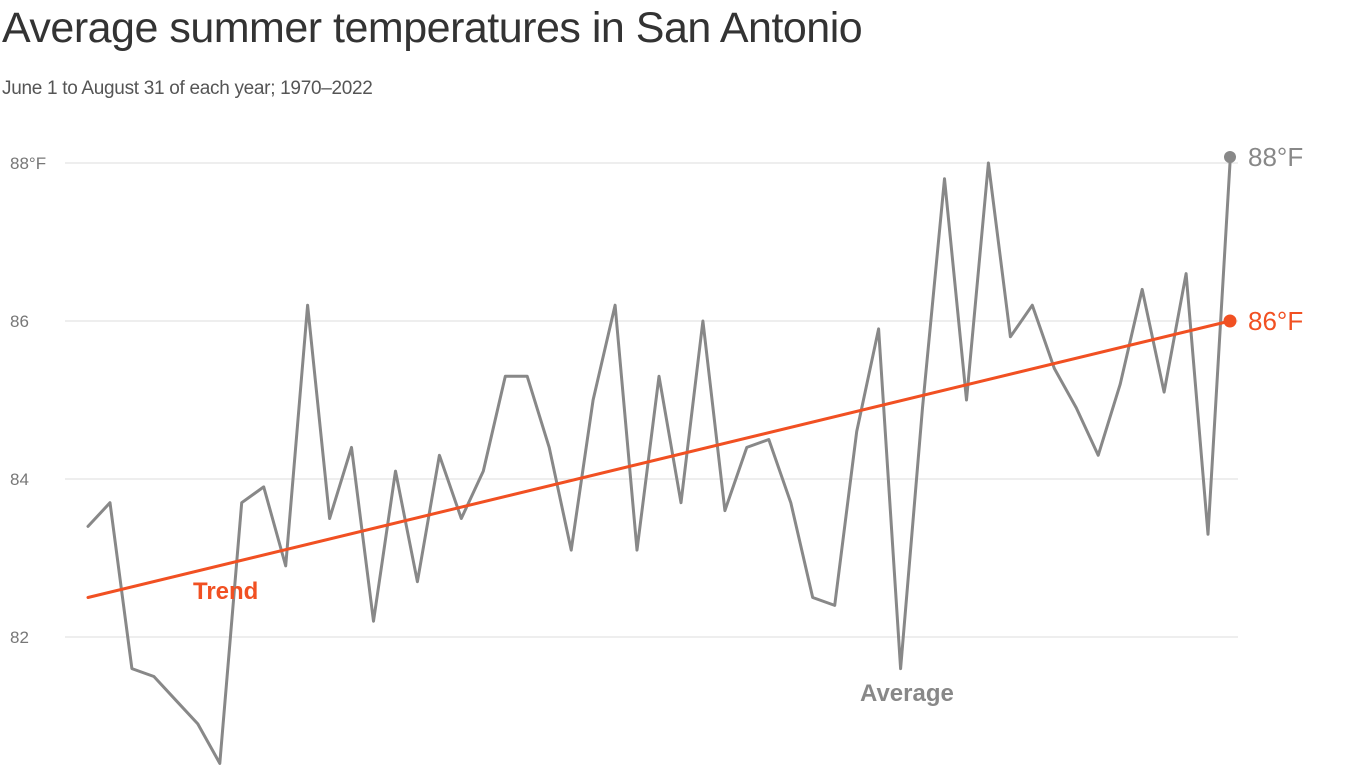  What do you see at coordinates (225, 591) in the screenshot?
I see `series-label-trend: Trend` at bounding box center [225, 591].